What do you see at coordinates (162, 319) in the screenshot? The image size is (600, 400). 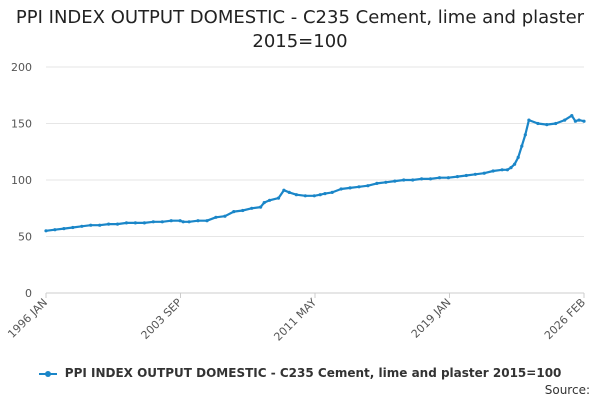 I see `x-tick-label-1: 2003 SEP` at bounding box center [162, 319].